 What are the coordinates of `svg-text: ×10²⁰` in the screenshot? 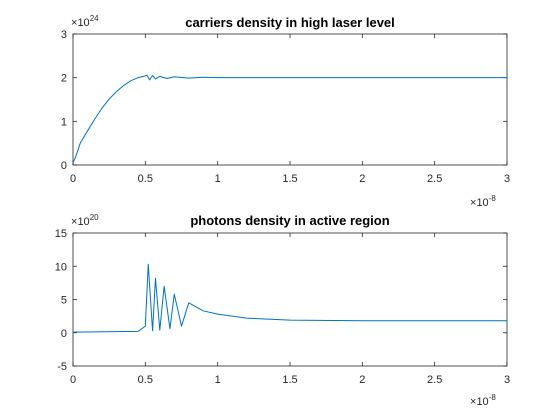 It's located at (85, 220).